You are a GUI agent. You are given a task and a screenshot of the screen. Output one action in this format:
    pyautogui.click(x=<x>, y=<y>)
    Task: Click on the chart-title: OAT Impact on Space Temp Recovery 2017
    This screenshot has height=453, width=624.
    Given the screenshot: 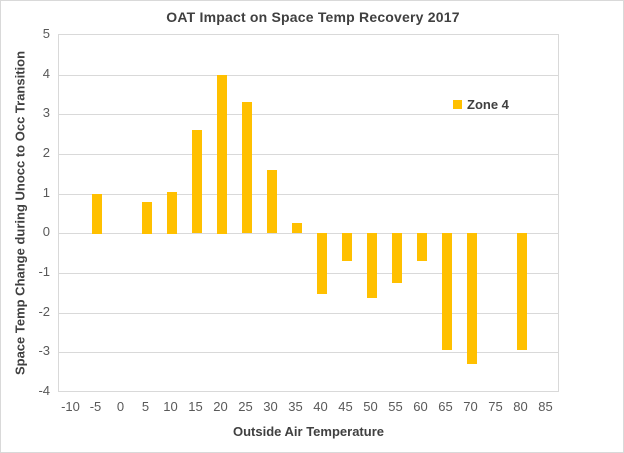 What is the action you would take?
    pyautogui.click(x=313, y=17)
    